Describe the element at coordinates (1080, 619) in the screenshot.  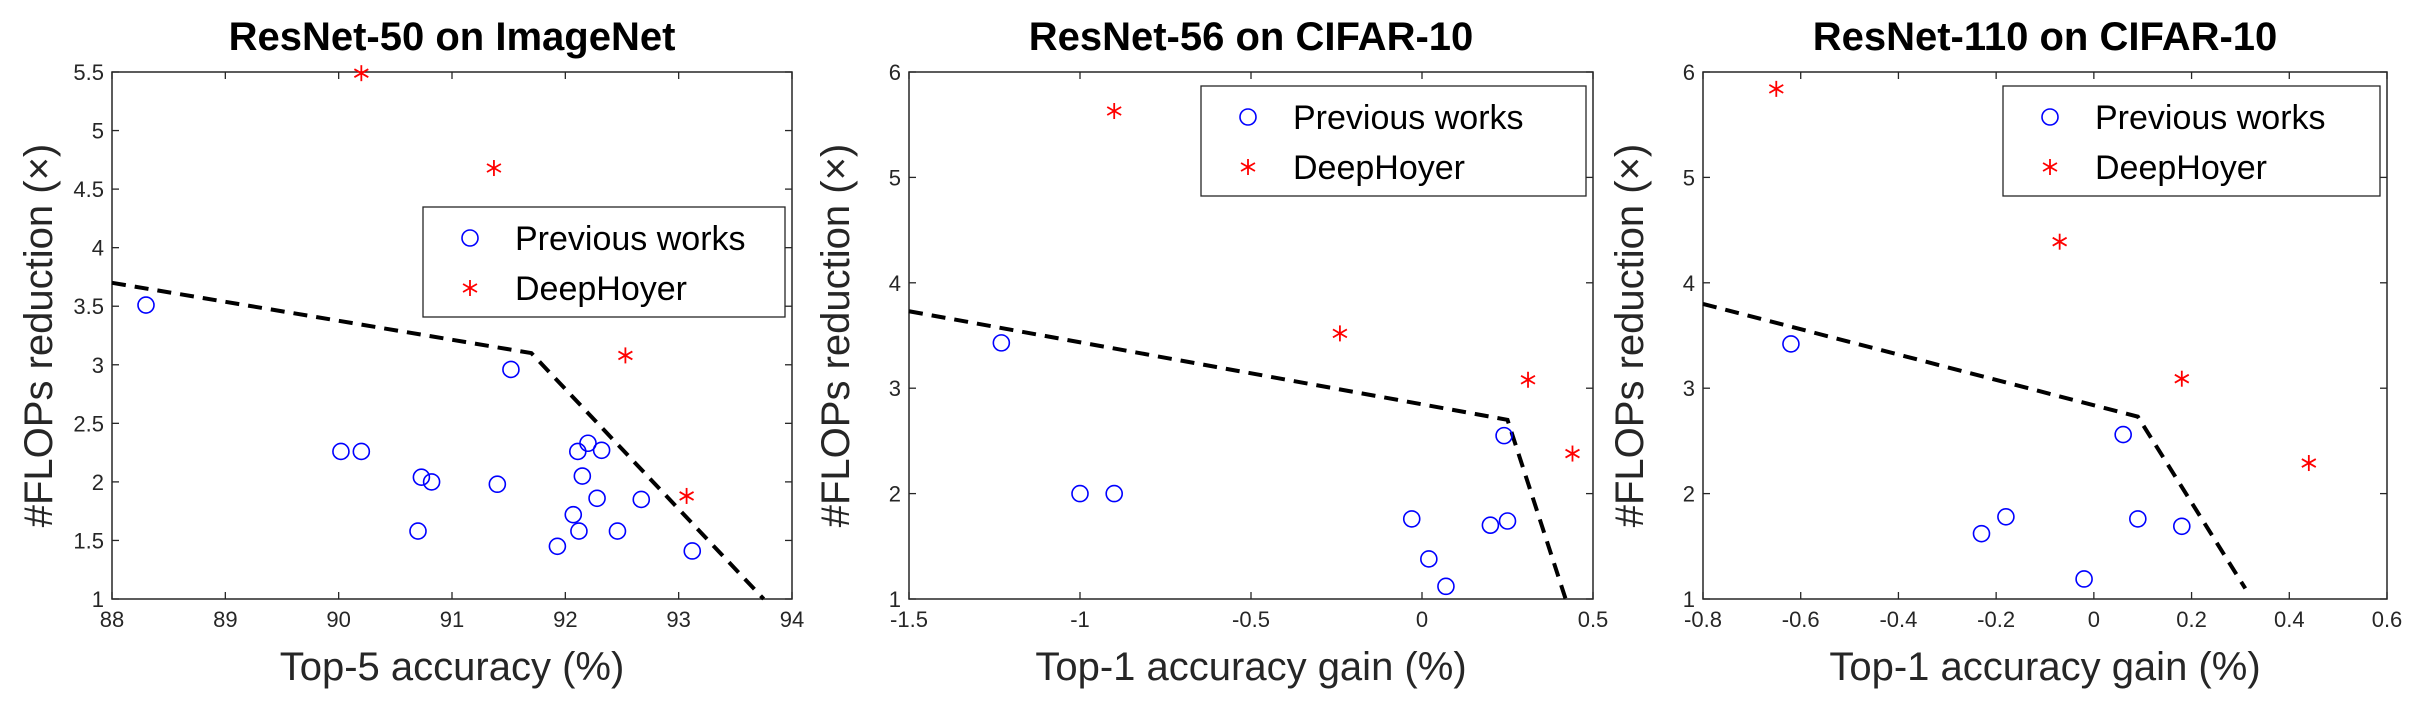
I see `x-tick-label: -1` at that location.